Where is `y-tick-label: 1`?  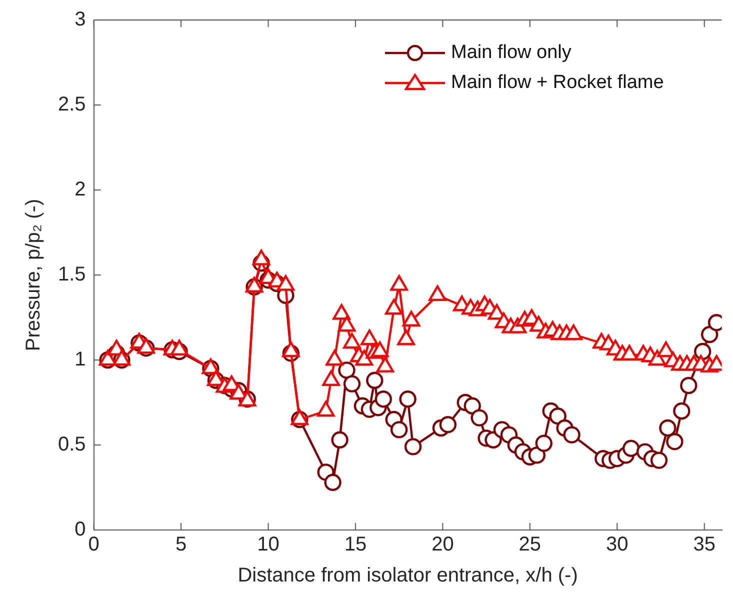 y-tick-label: 1 is located at coordinates (80, 359).